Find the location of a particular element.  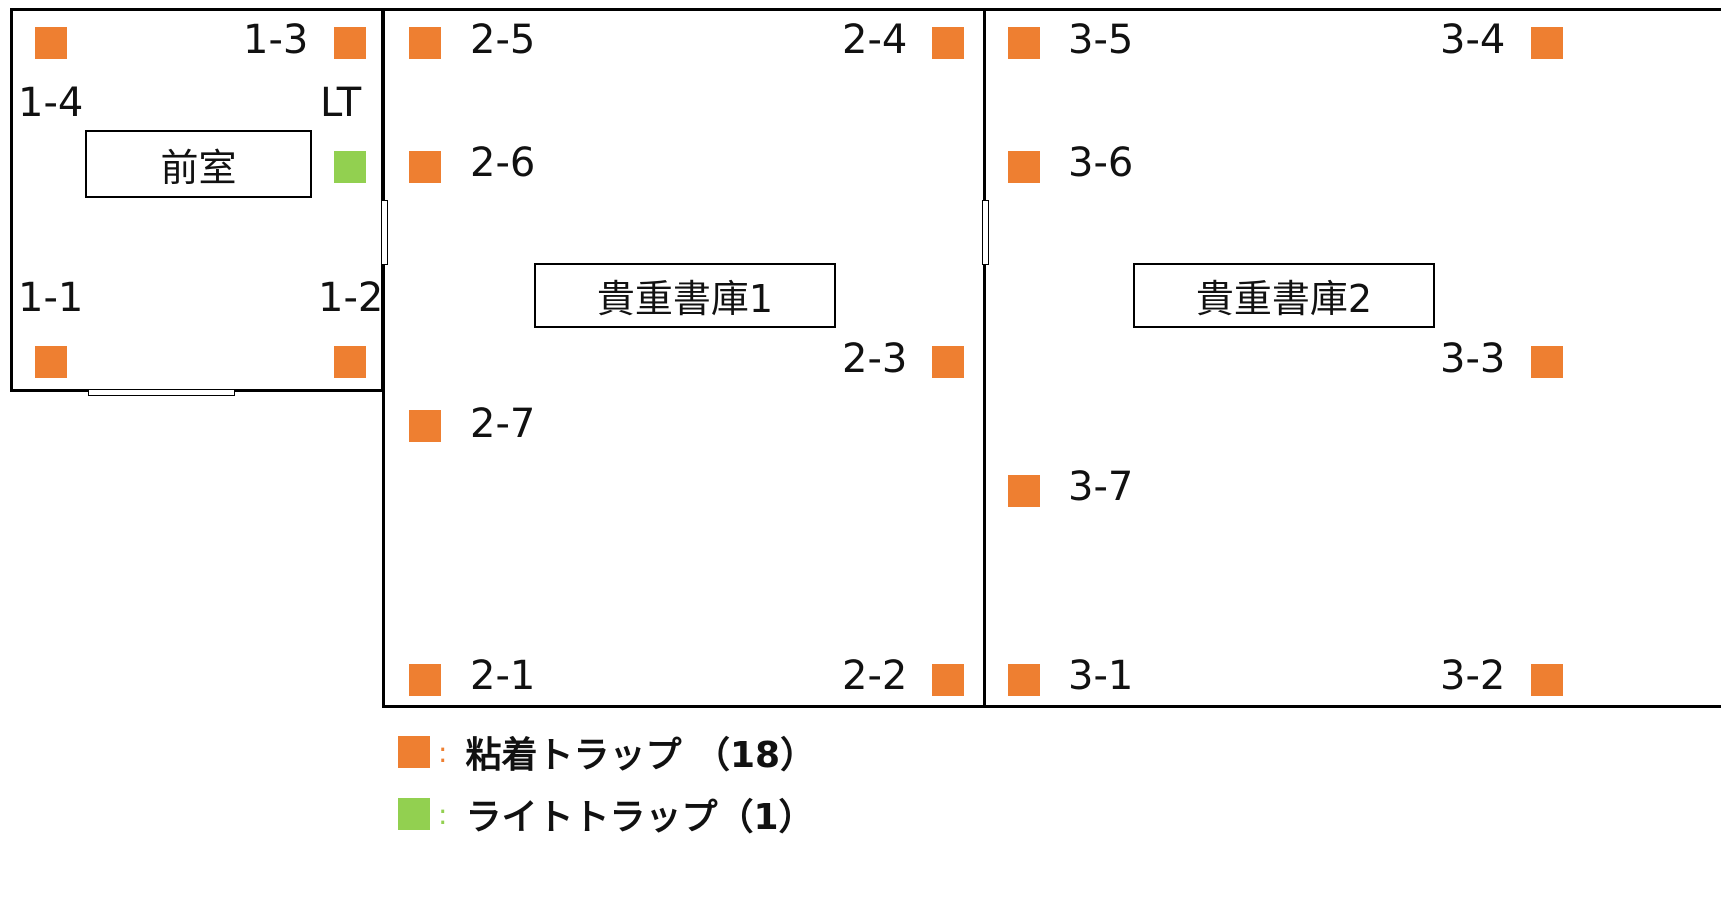

sticky-trap-swatch is located at coordinates (414, 752).